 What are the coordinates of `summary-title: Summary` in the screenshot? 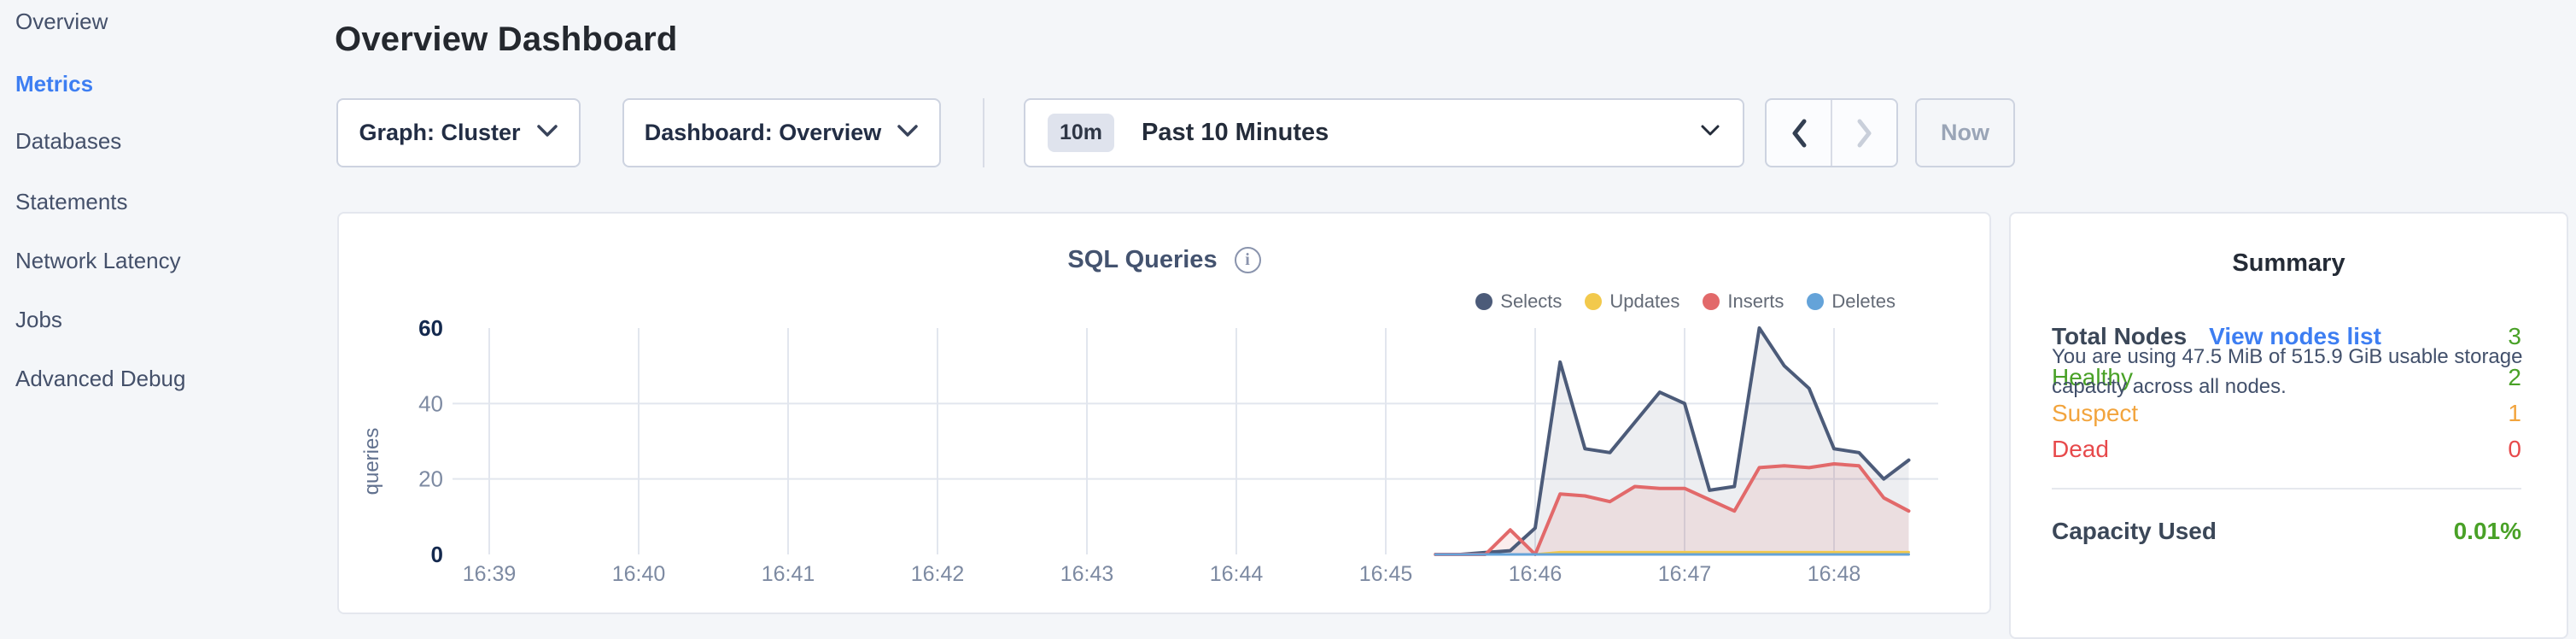 It's located at (2288, 263).